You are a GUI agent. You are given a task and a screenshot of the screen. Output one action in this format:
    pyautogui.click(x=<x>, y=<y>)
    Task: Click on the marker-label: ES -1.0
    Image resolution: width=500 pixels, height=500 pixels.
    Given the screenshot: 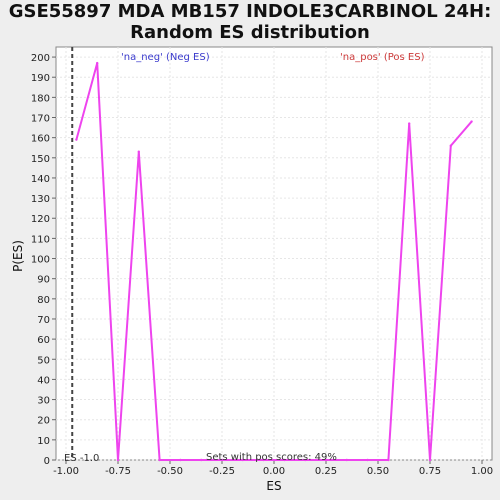 What is the action you would take?
    pyautogui.click(x=81, y=458)
    